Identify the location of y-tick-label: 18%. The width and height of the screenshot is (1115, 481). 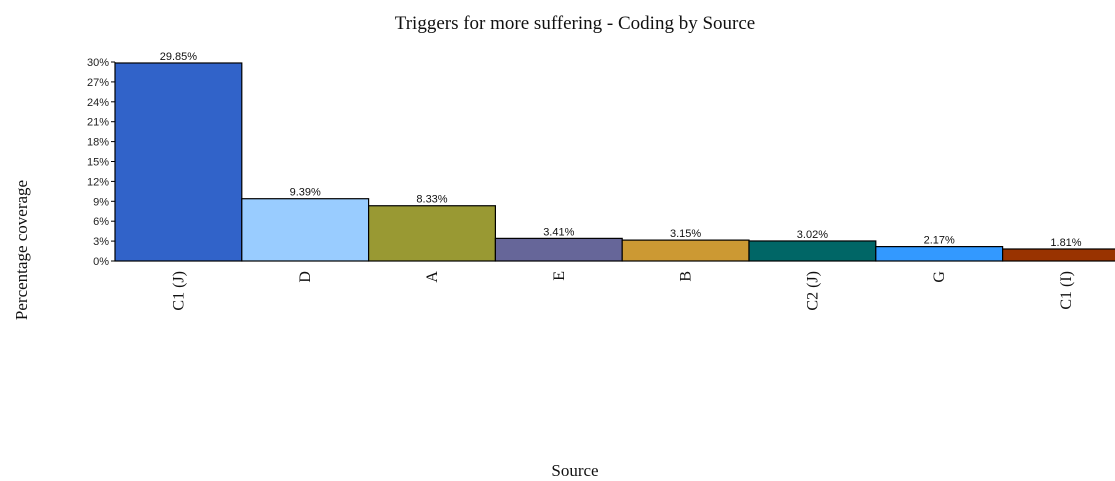
(98, 143).